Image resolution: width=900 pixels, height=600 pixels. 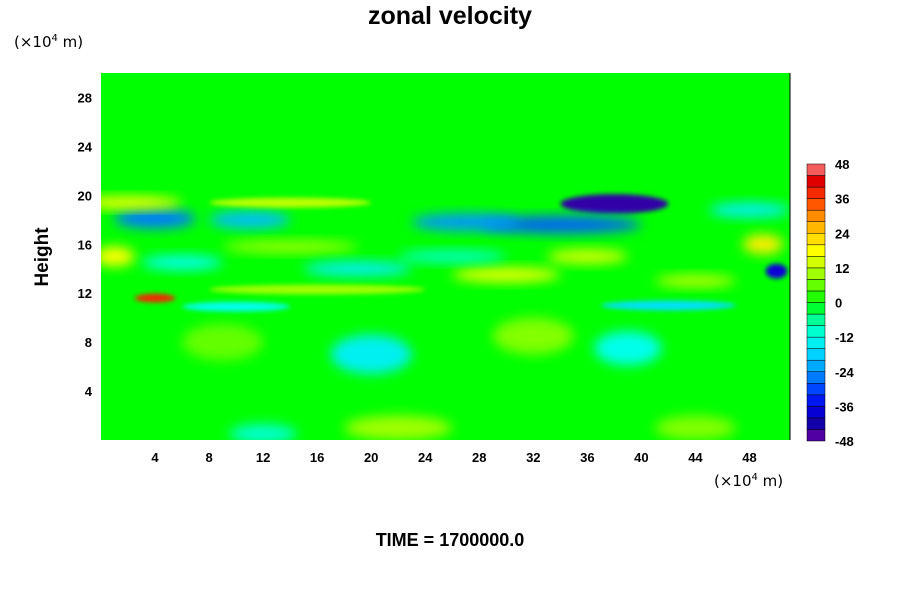 What do you see at coordinates (844, 441) in the screenshot?
I see `colorbar-label: -48` at bounding box center [844, 441].